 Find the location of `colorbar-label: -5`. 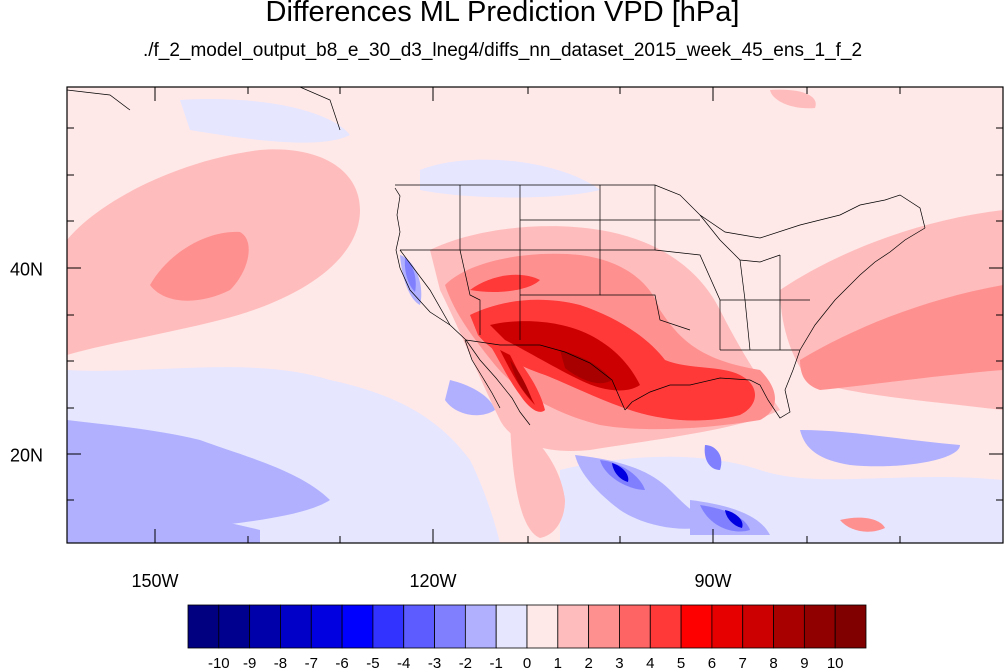

colorbar-label: -5 is located at coordinates (373, 663).